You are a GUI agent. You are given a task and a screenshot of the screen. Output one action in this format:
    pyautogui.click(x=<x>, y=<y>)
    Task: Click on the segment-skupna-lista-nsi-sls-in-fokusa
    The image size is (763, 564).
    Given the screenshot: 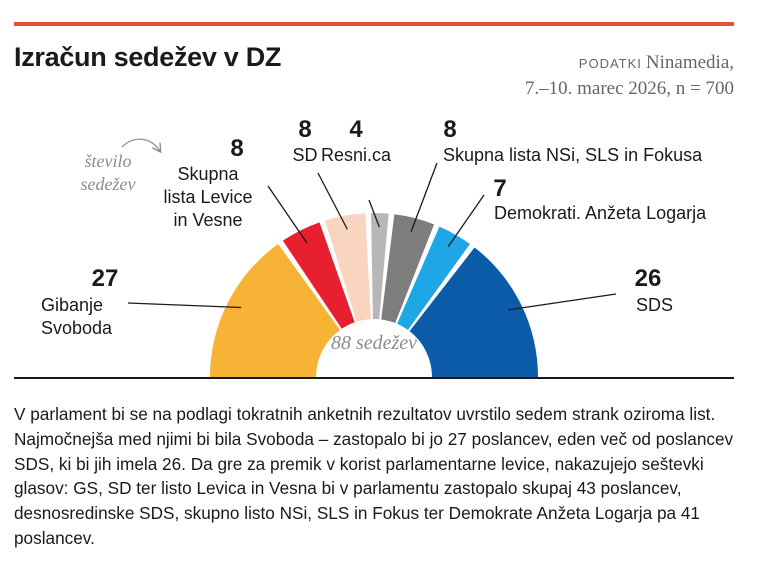 What is the action you would take?
    pyautogui.click(x=408, y=269)
    